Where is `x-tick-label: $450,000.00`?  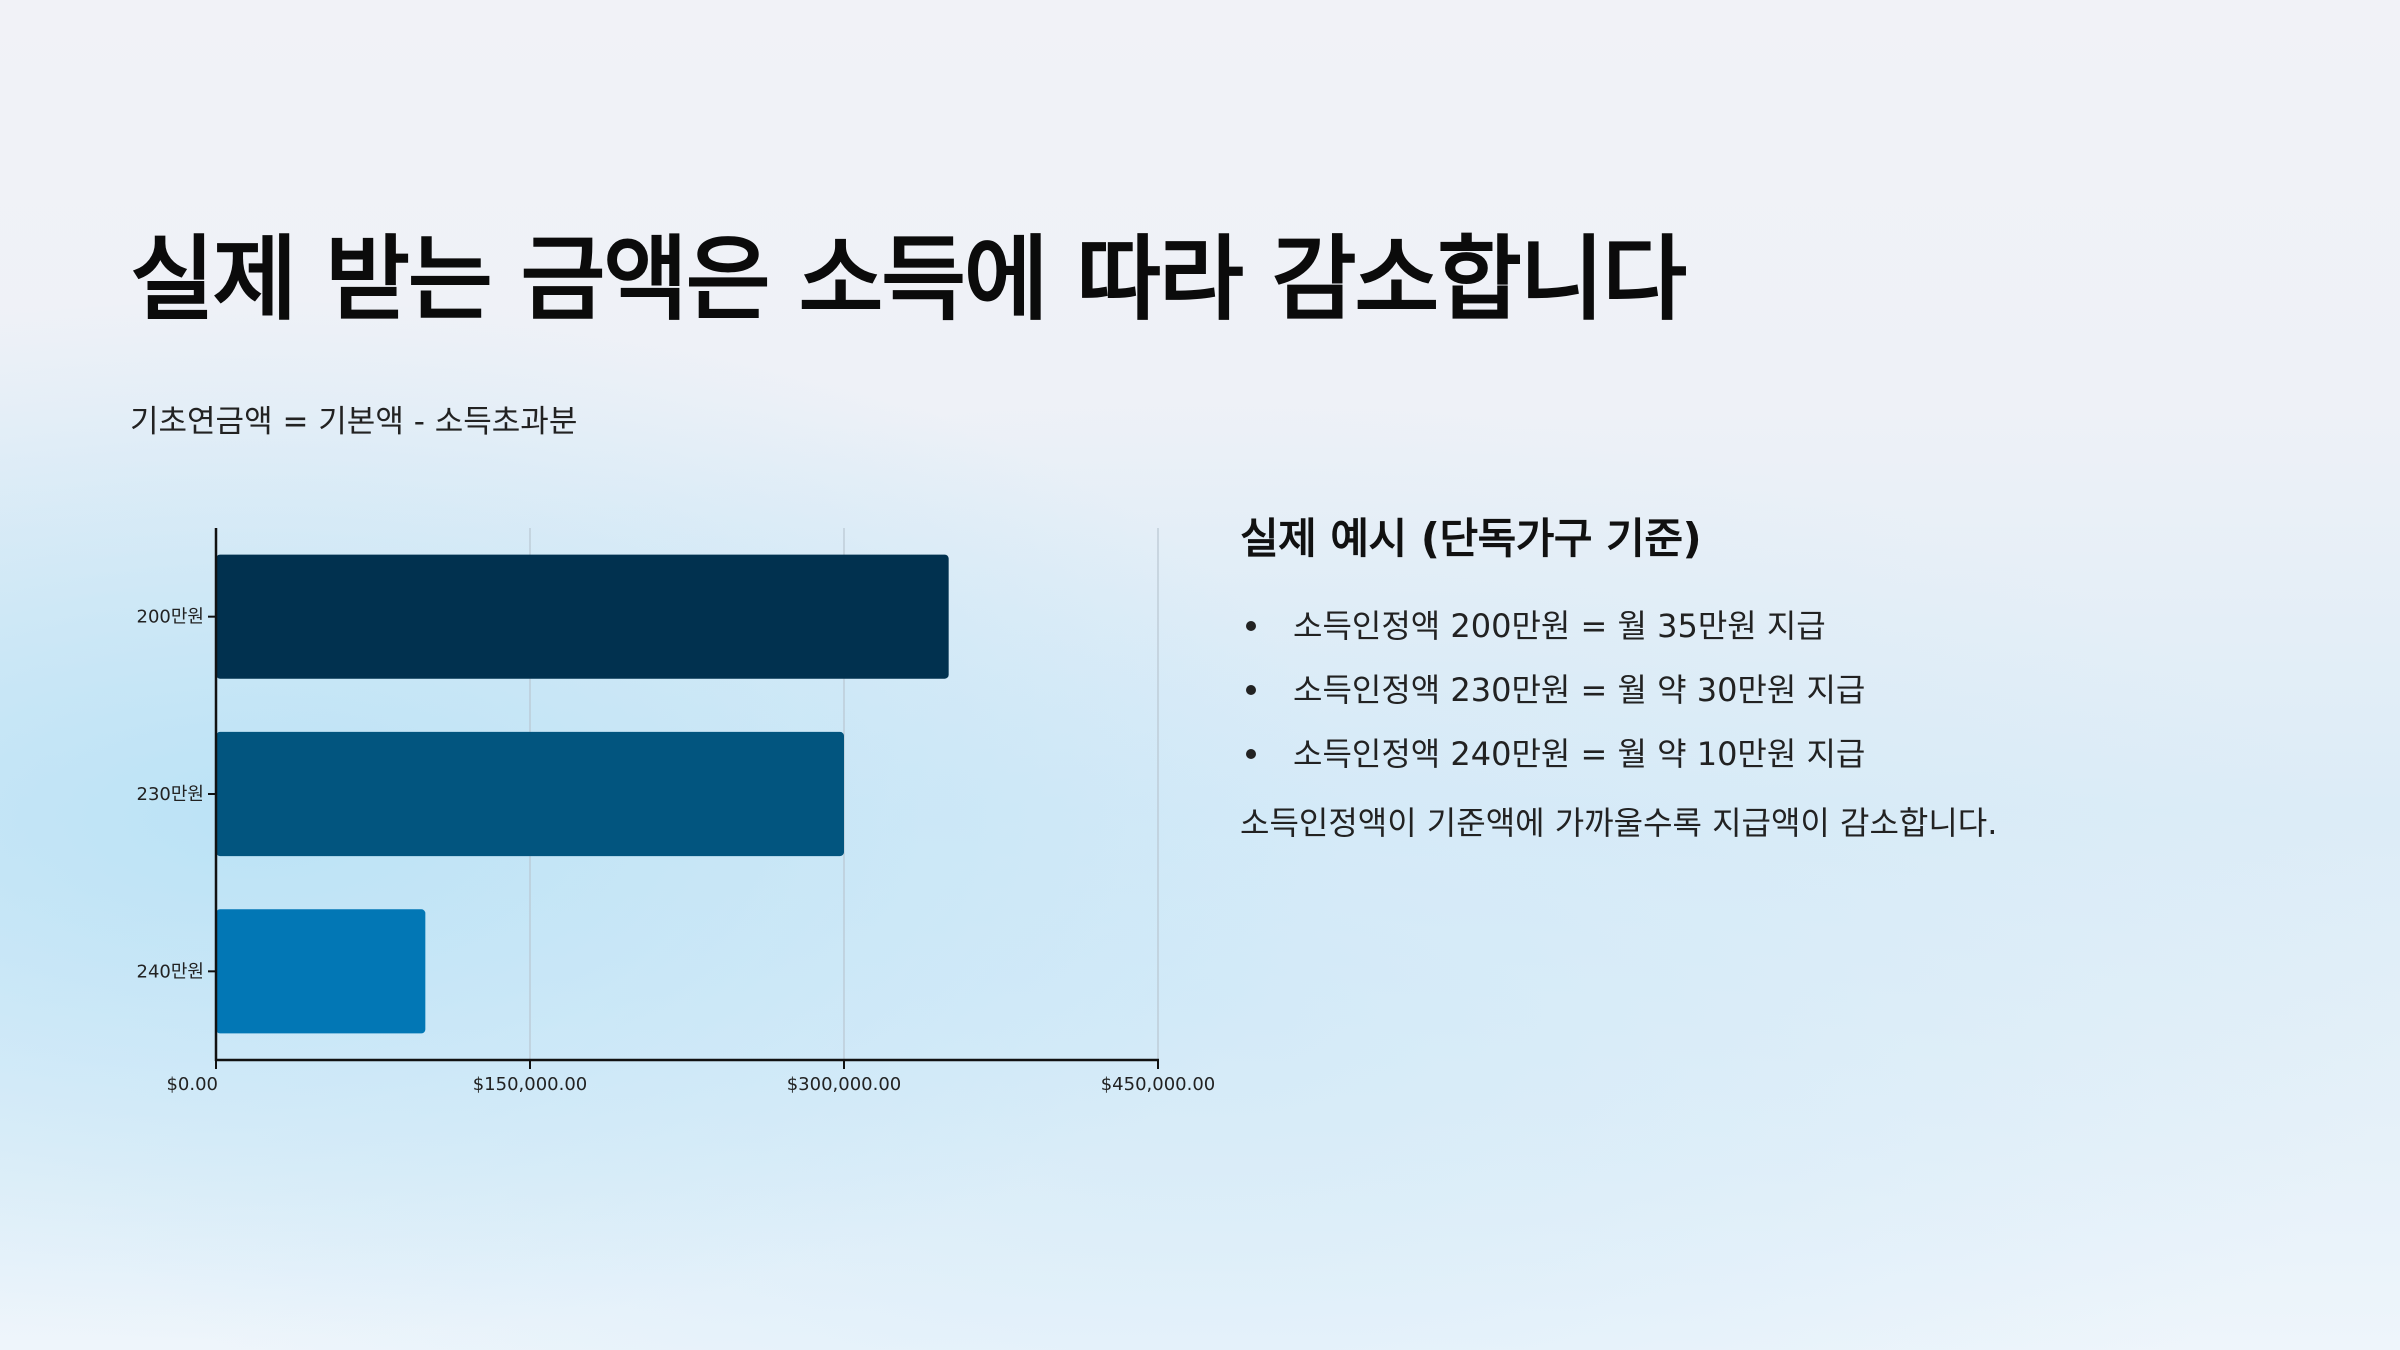 x-tick-label: $450,000.00 is located at coordinates (1158, 1084).